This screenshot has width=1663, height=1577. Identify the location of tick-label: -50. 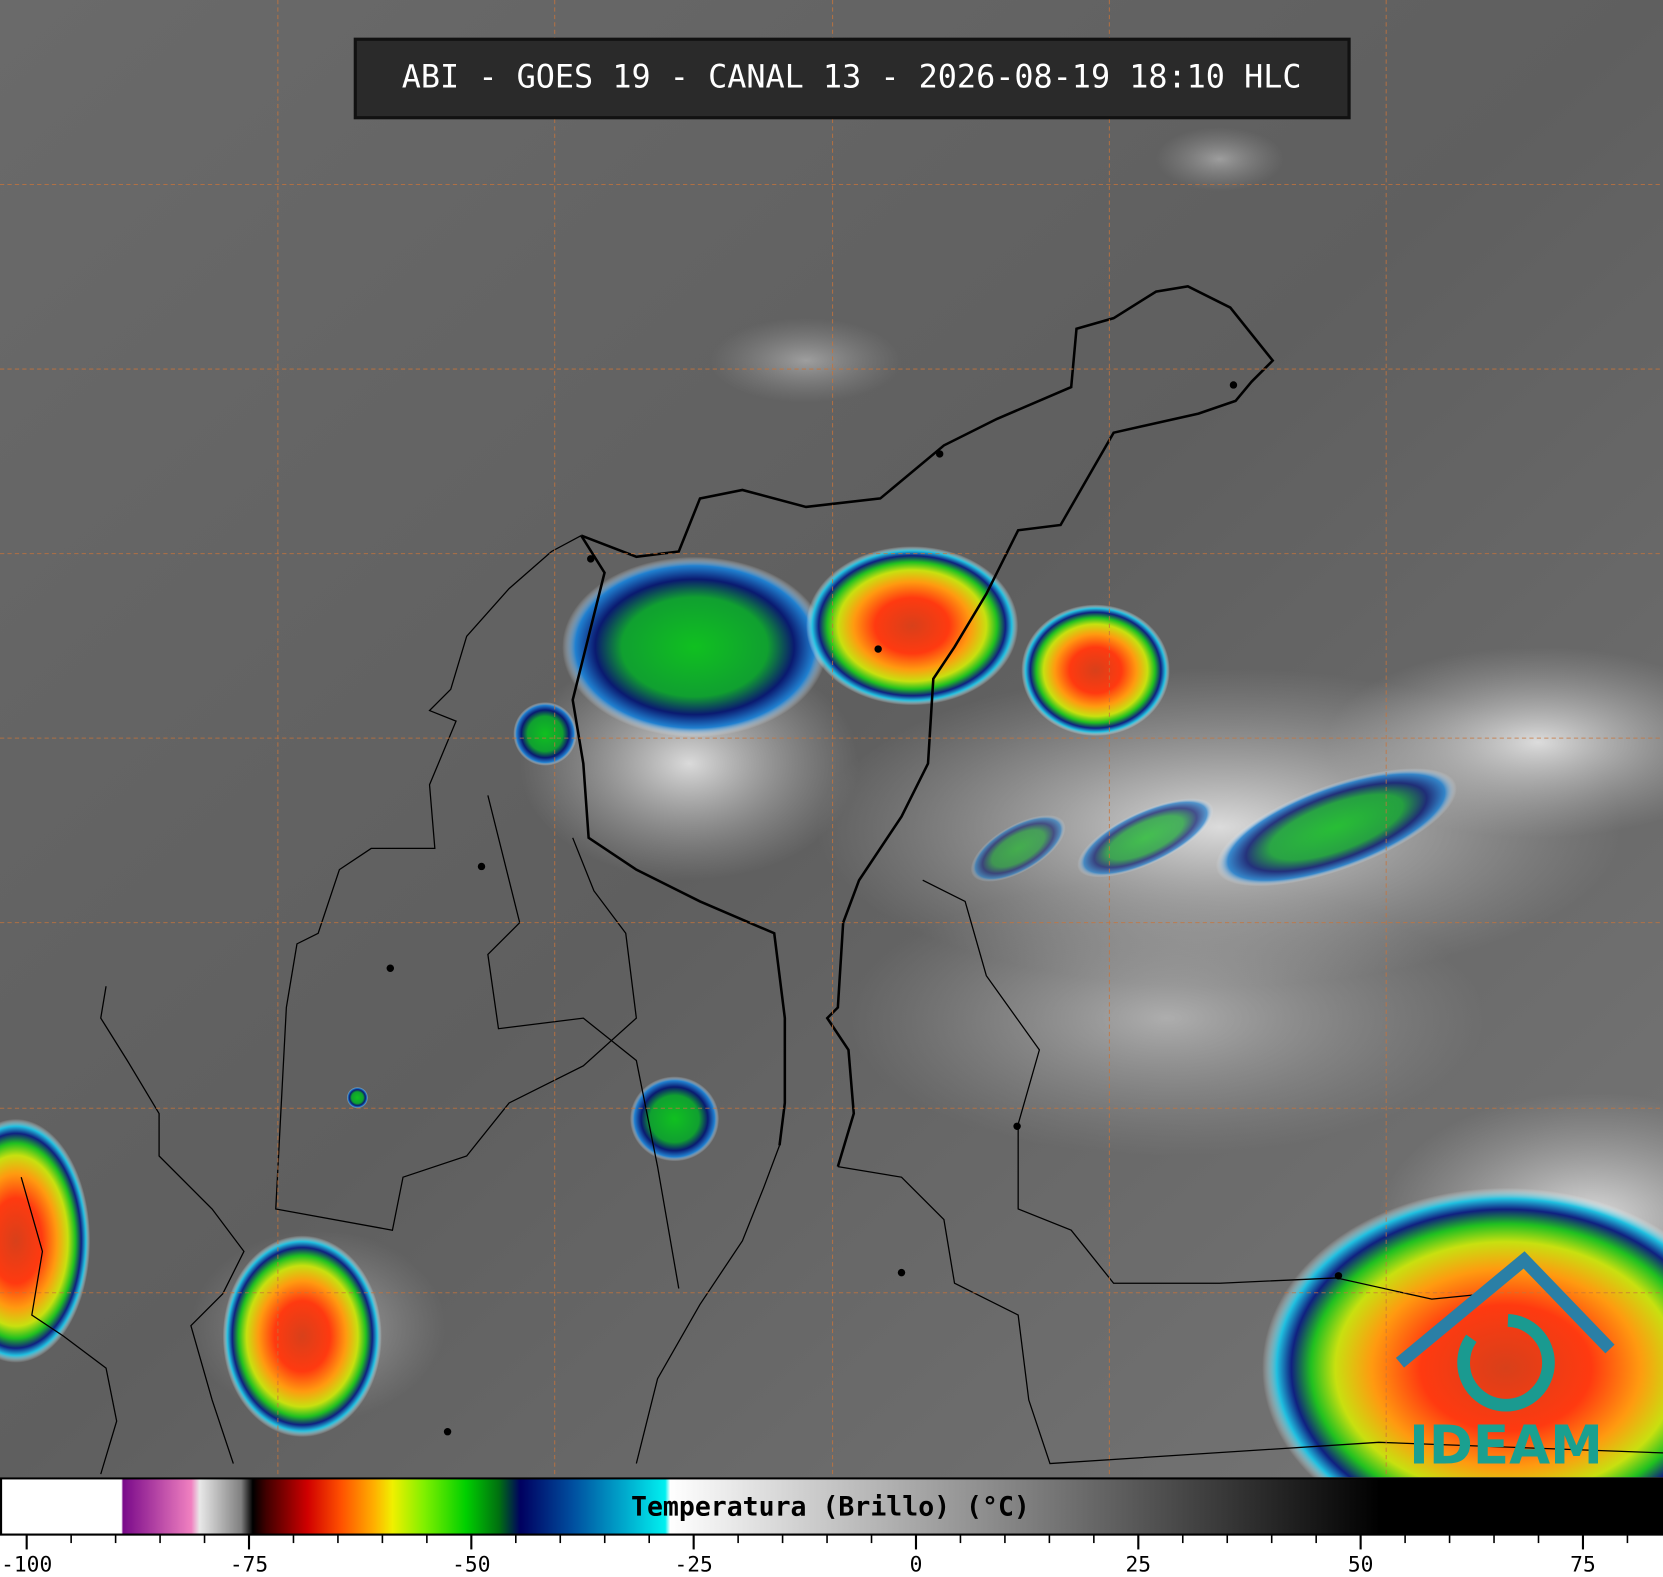
(471, 1564).